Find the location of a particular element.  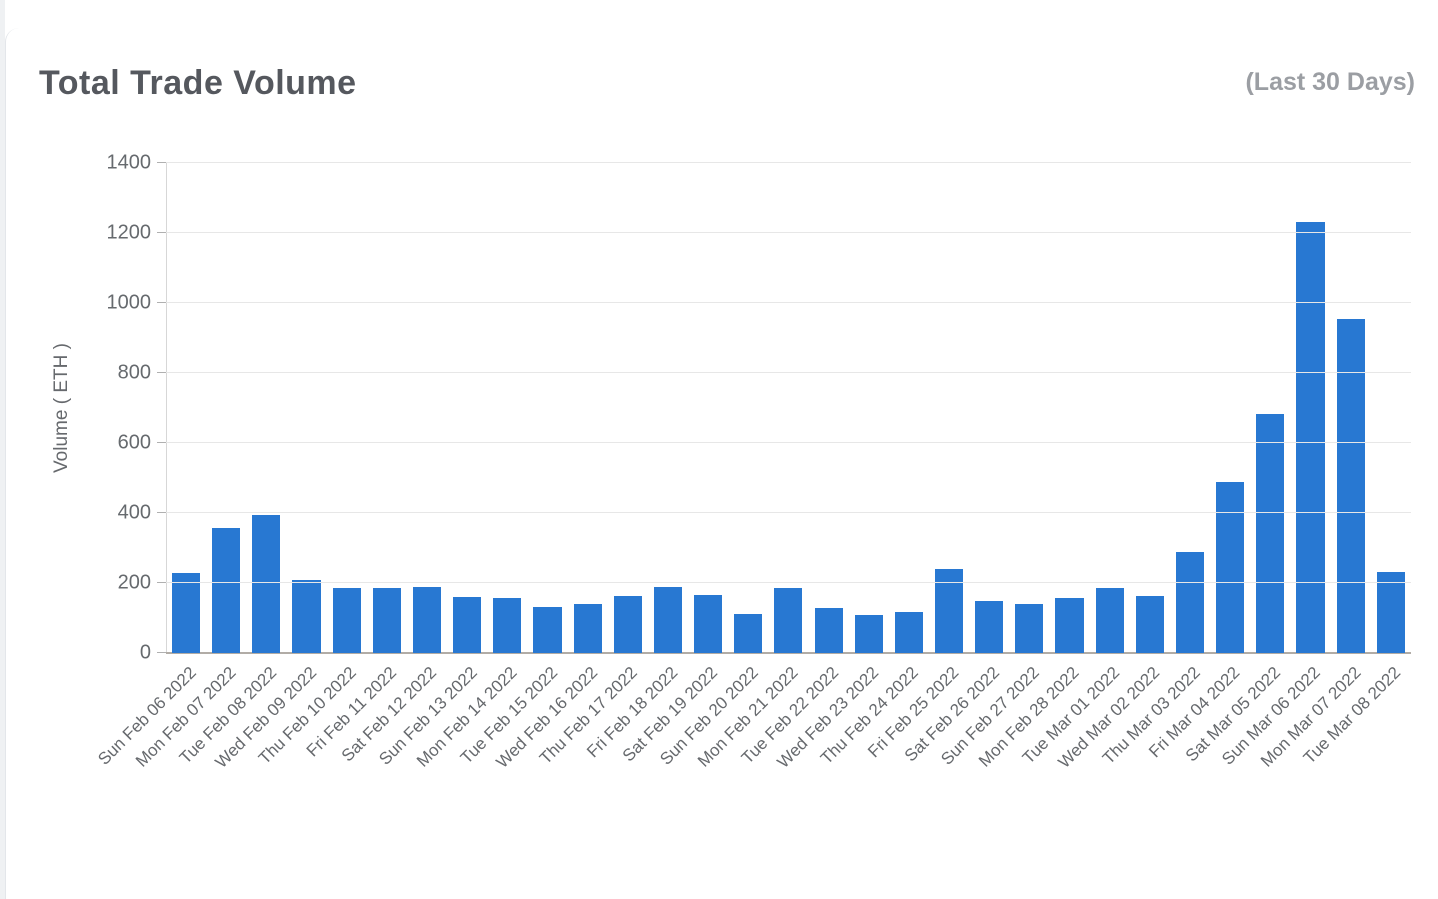

bar-tue-mar-01-2022 is located at coordinates (1109, 620).